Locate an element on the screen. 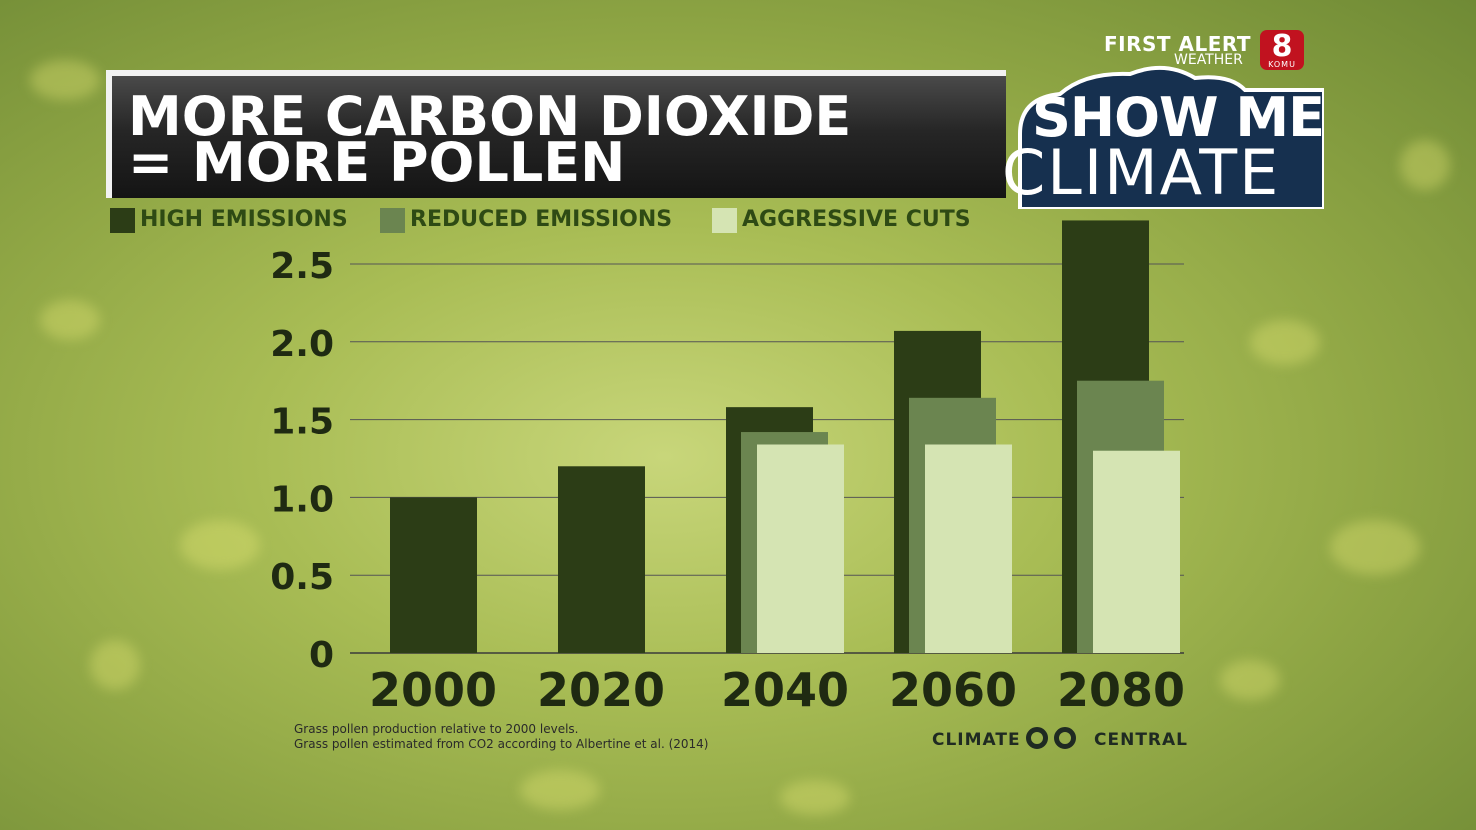  first-alert-text: FIRST ALERT is located at coordinates (1178, 44).